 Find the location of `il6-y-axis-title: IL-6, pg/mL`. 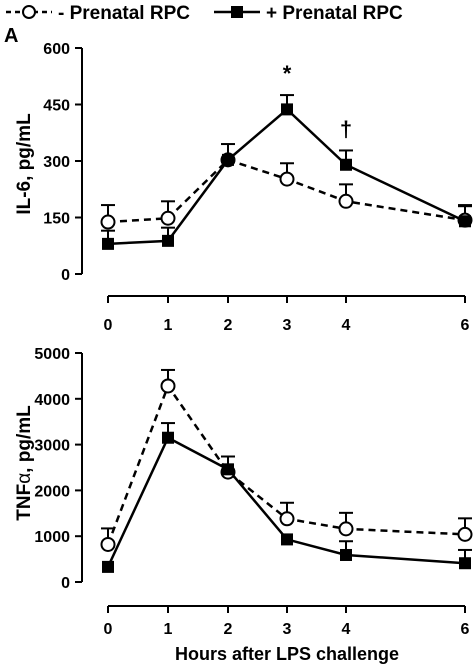

il6-y-axis-title: IL-6, pg/mL is located at coordinates (24, 164).